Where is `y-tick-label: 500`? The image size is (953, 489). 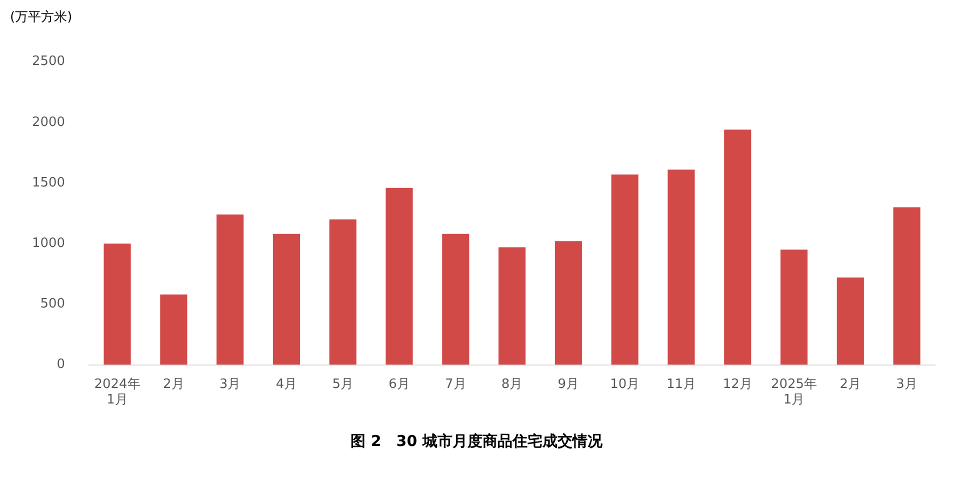
y-tick-label: 500 is located at coordinates (53, 304).